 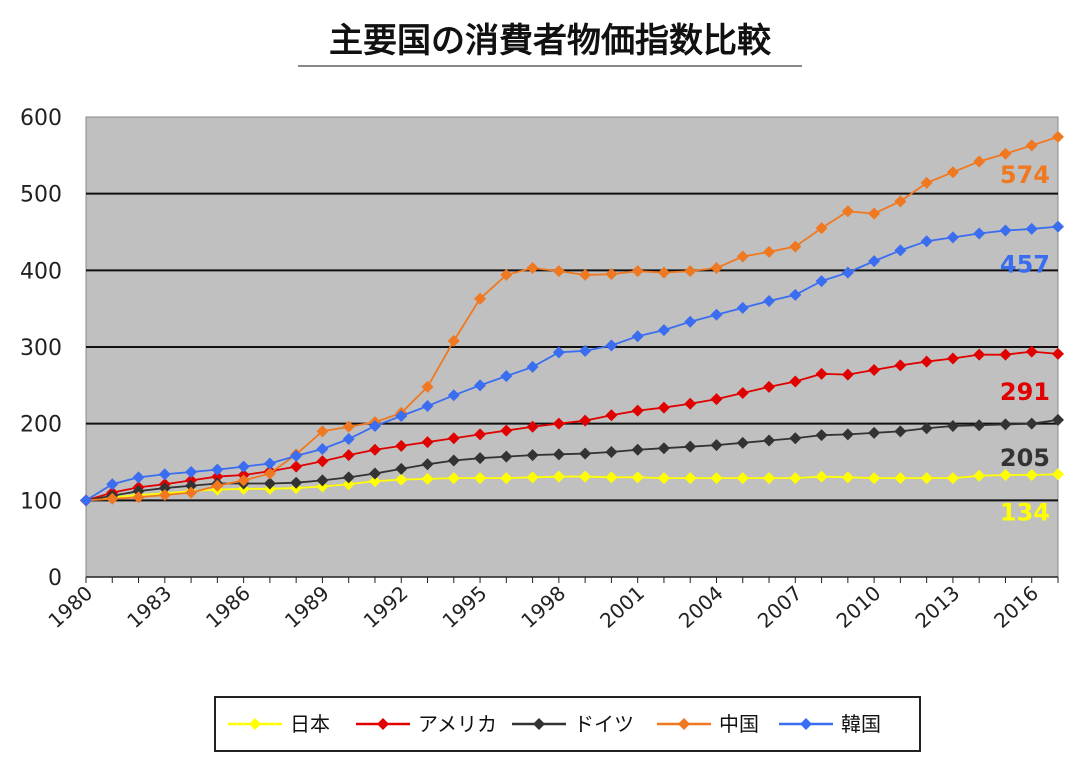 What do you see at coordinates (1025, 458) in the screenshot?
I see `end-label: 205` at bounding box center [1025, 458].